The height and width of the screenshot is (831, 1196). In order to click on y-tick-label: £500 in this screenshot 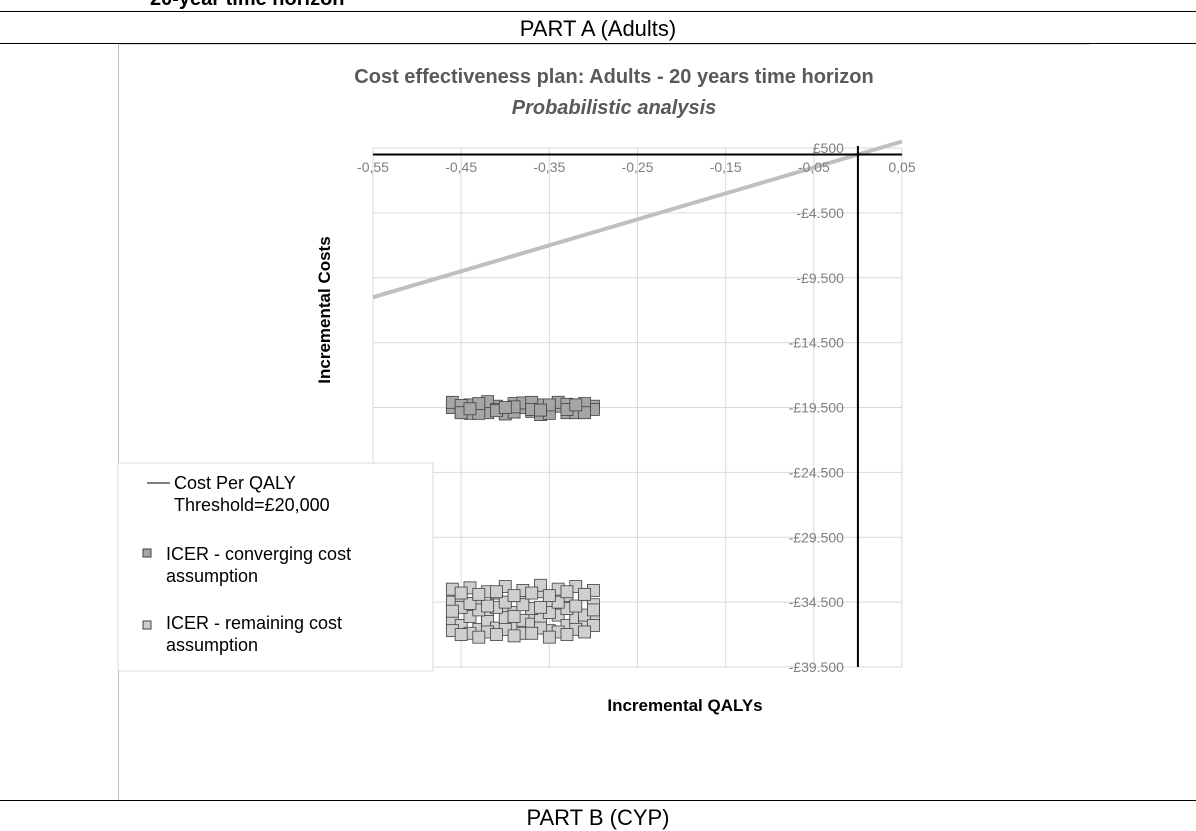, I will do `click(828, 148)`.